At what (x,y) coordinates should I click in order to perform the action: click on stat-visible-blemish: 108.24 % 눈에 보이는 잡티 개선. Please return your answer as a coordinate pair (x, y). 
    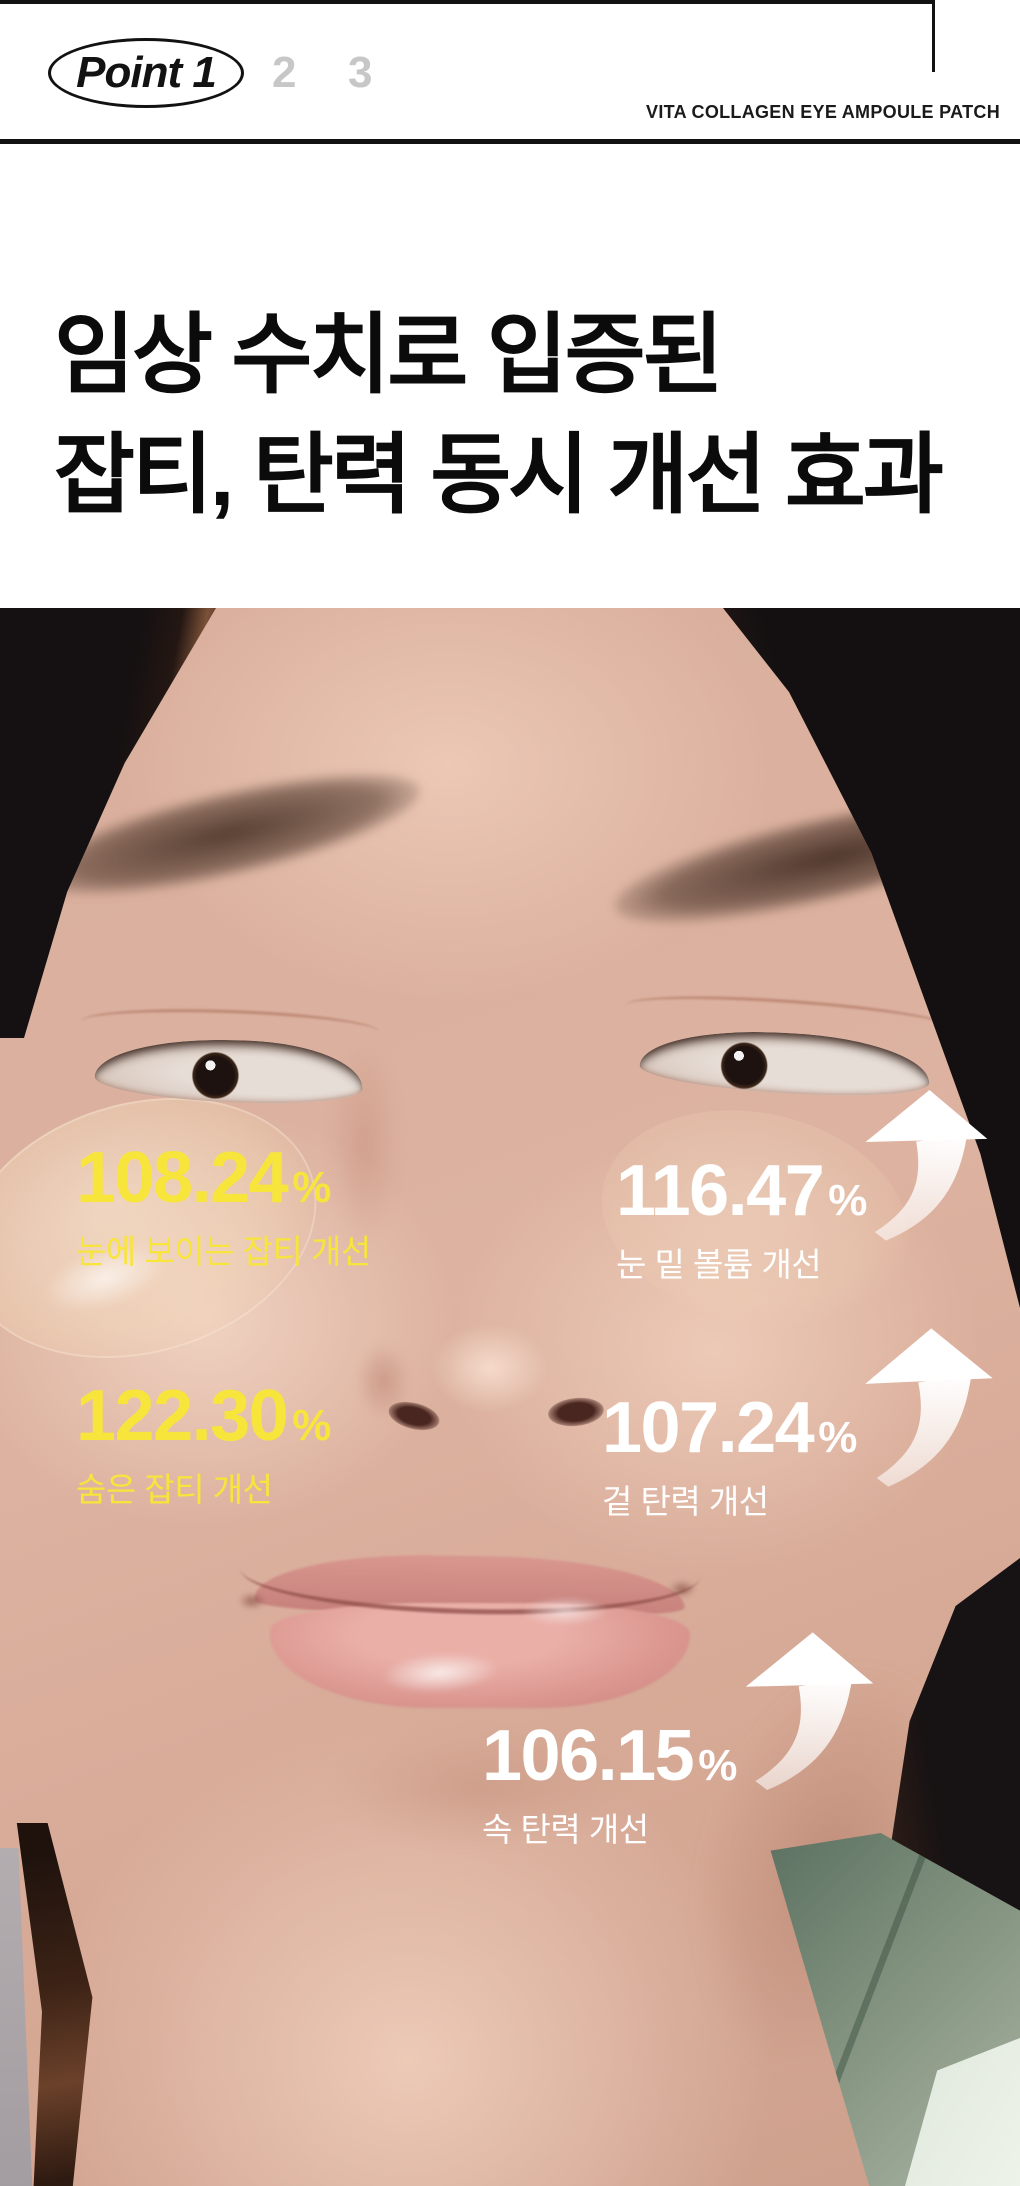
    Looking at the image, I should click on (223, 1206).